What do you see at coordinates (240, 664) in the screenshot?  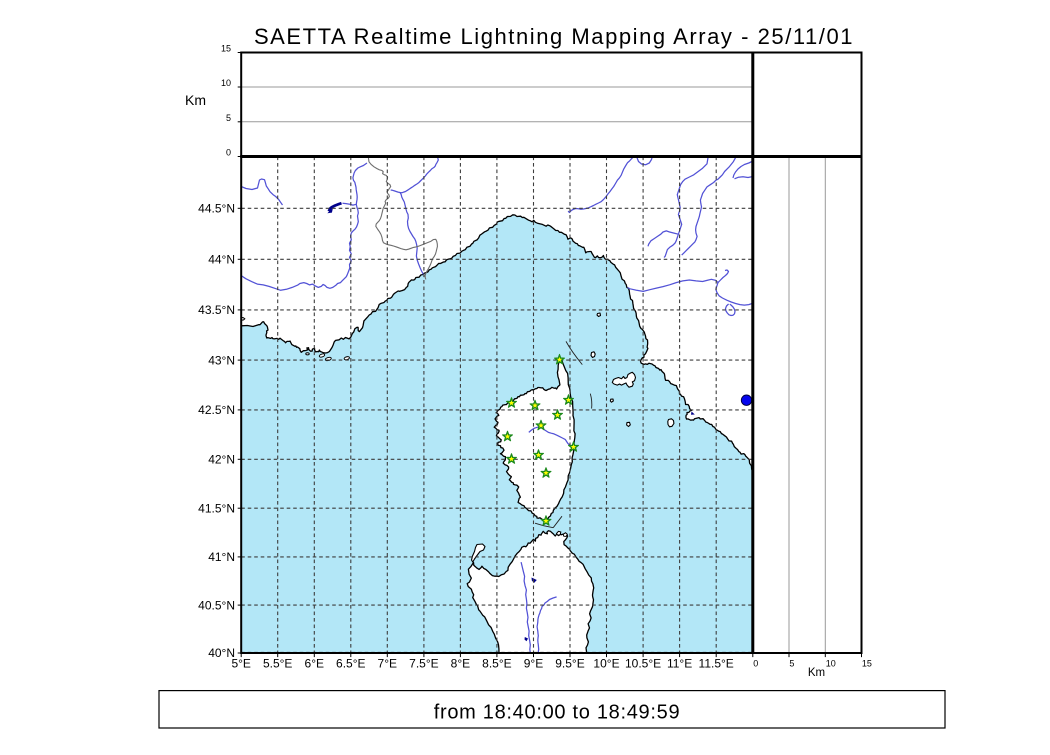 I see `svg-text: 5°E` at bounding box center [240, 664].